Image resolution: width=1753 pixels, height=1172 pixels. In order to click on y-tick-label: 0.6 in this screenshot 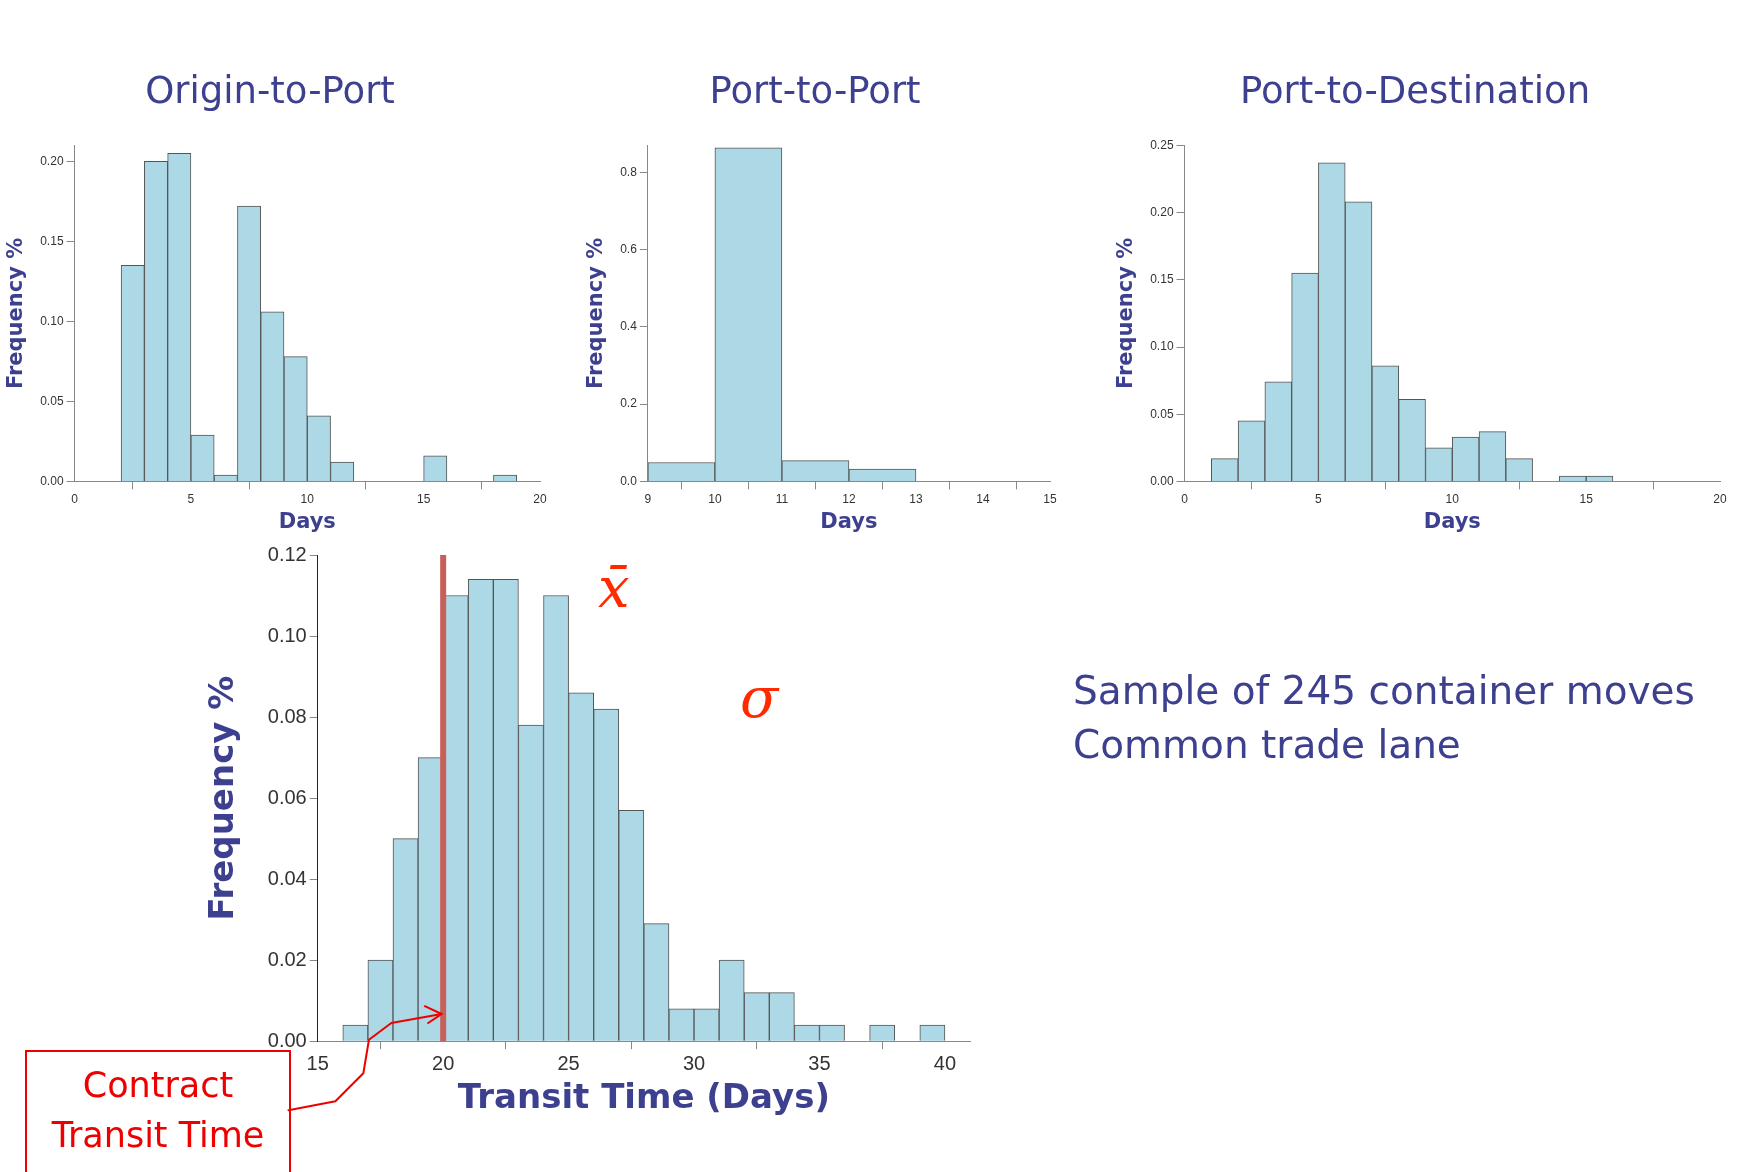, I will do `click(629, 248)`.